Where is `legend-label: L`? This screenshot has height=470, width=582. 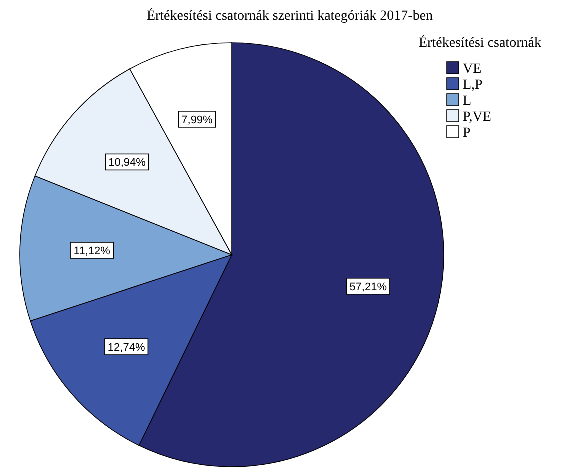
legend-label: L is located at coordinates (467, 101).